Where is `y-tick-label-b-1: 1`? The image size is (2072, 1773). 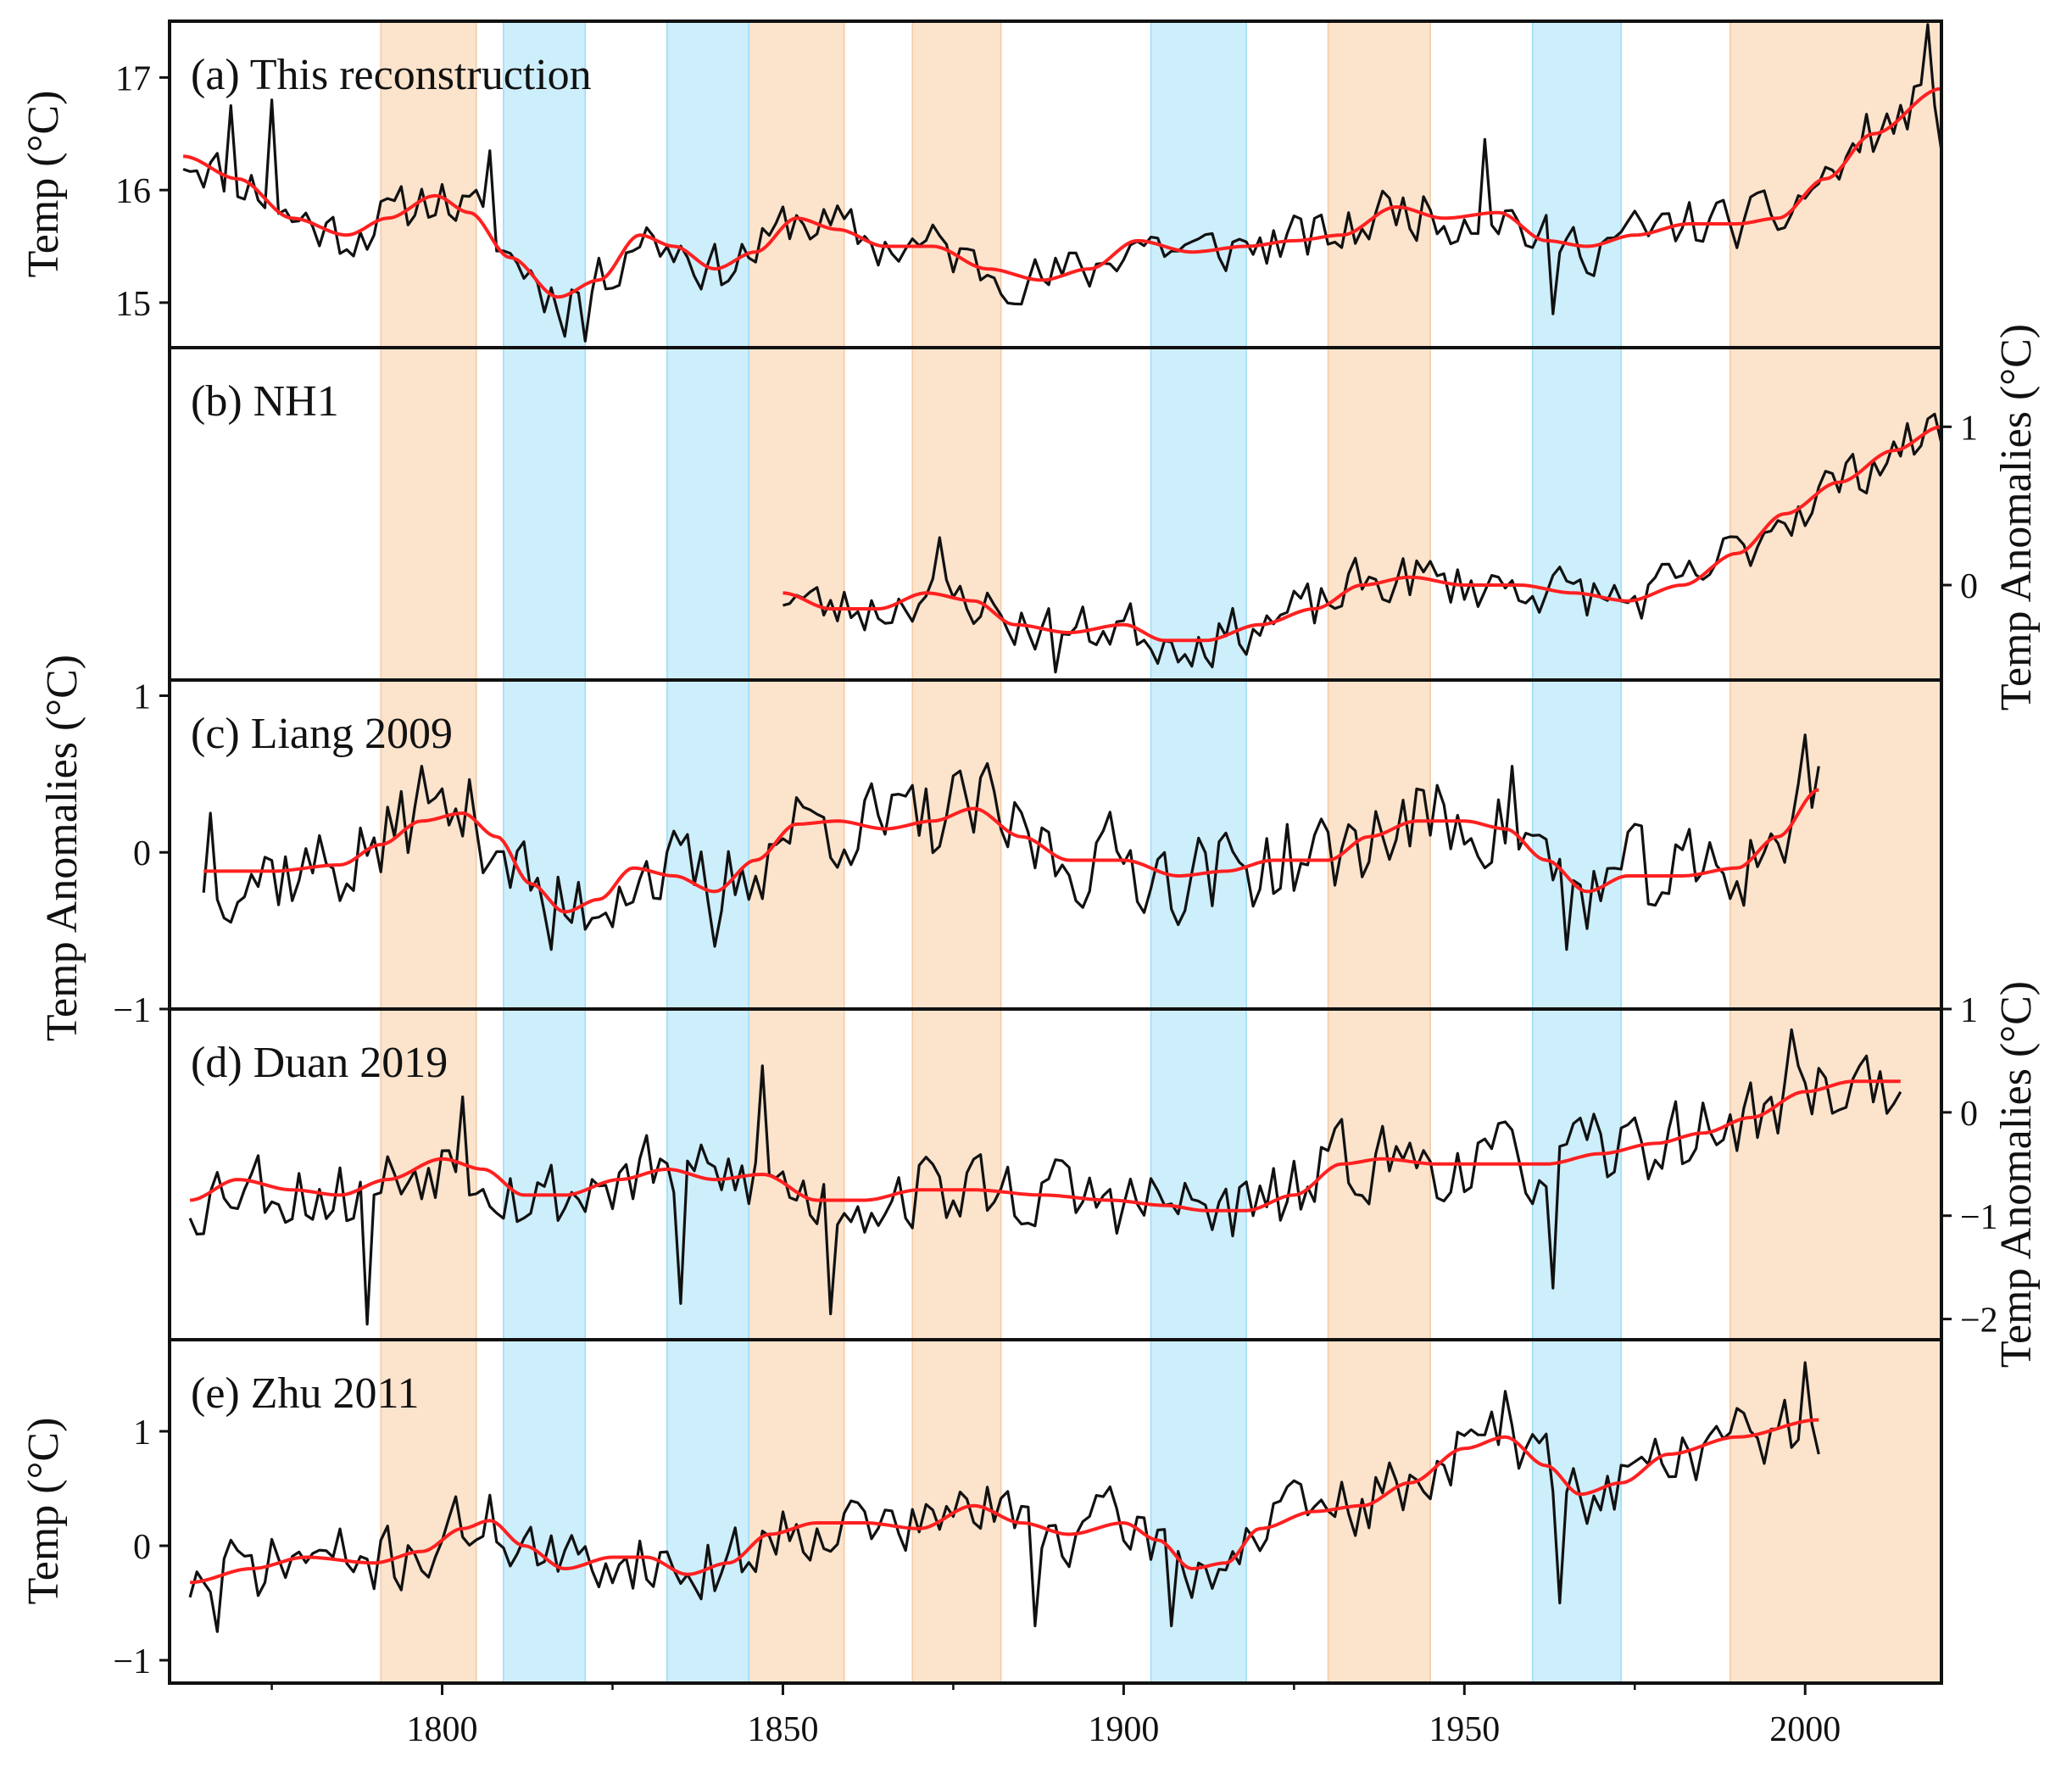 y-tick-label-b-1: 1 is located at coordinates (1969, 428).